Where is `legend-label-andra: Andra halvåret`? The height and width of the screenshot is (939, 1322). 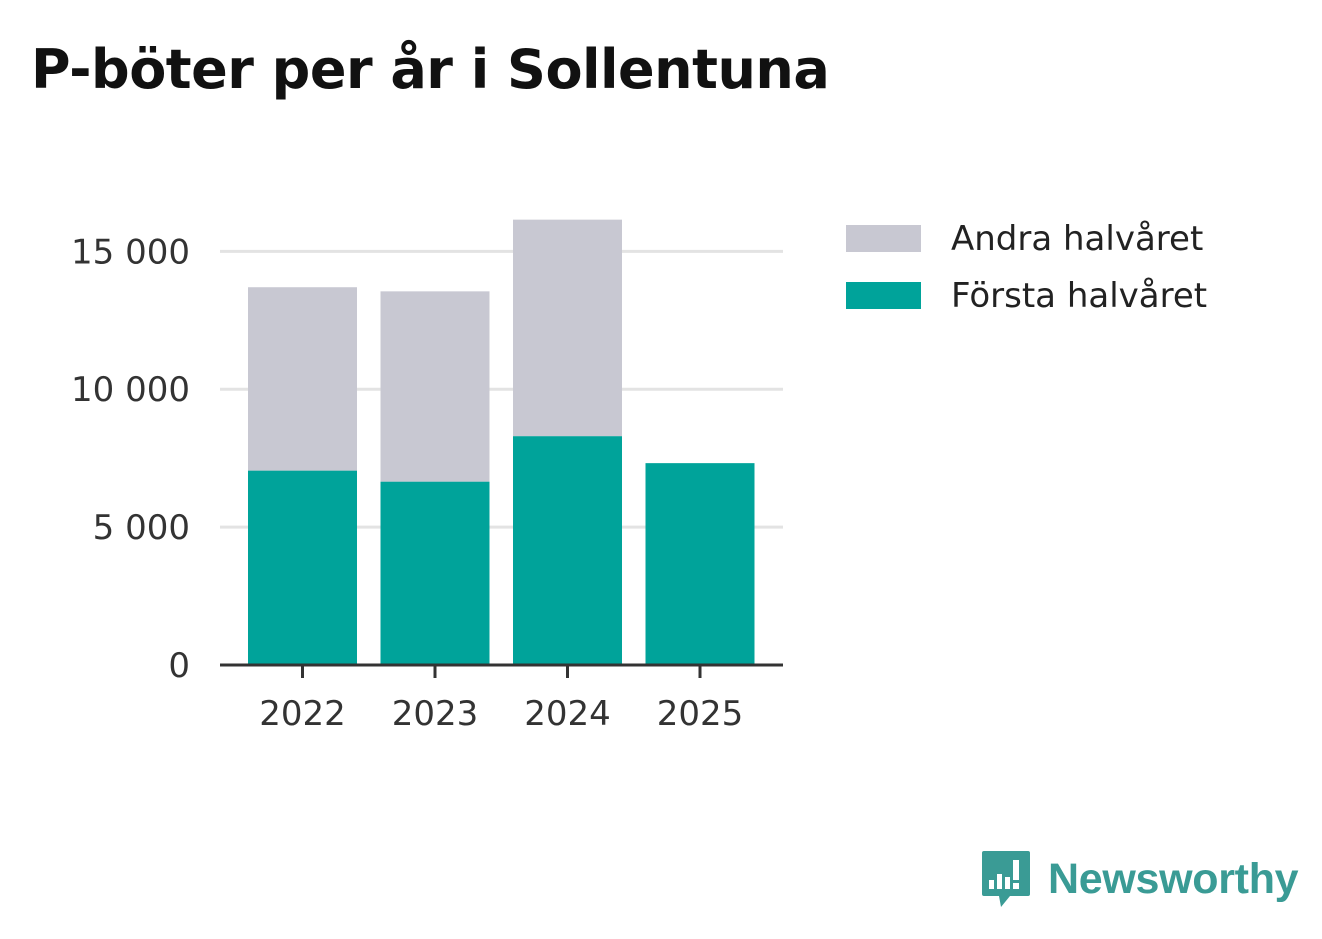
legend-label-andra: Andra halvåret is located at coordinates (1077, 238).